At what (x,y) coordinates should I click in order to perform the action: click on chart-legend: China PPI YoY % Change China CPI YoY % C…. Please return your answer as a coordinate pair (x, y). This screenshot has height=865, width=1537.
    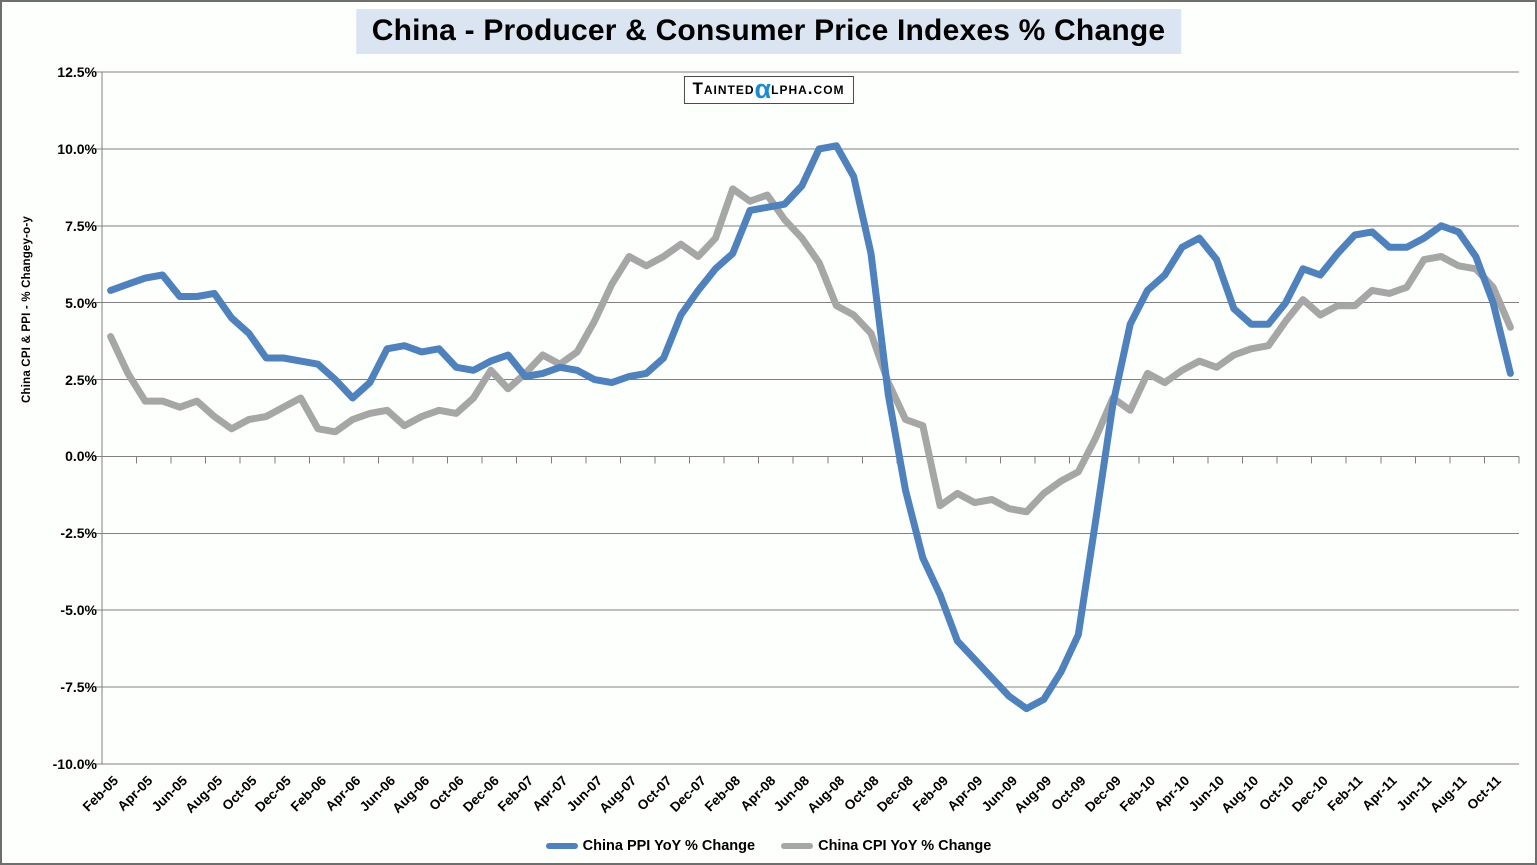
    Looking at the image, I should click on (768, 846).